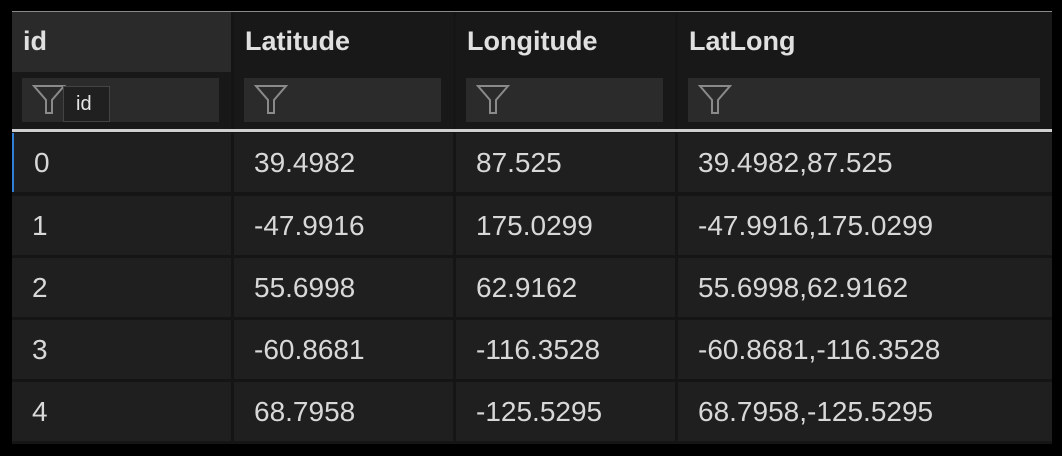  I want to click on table-cell: -60.8681,-116.3528, so click(865, 349).